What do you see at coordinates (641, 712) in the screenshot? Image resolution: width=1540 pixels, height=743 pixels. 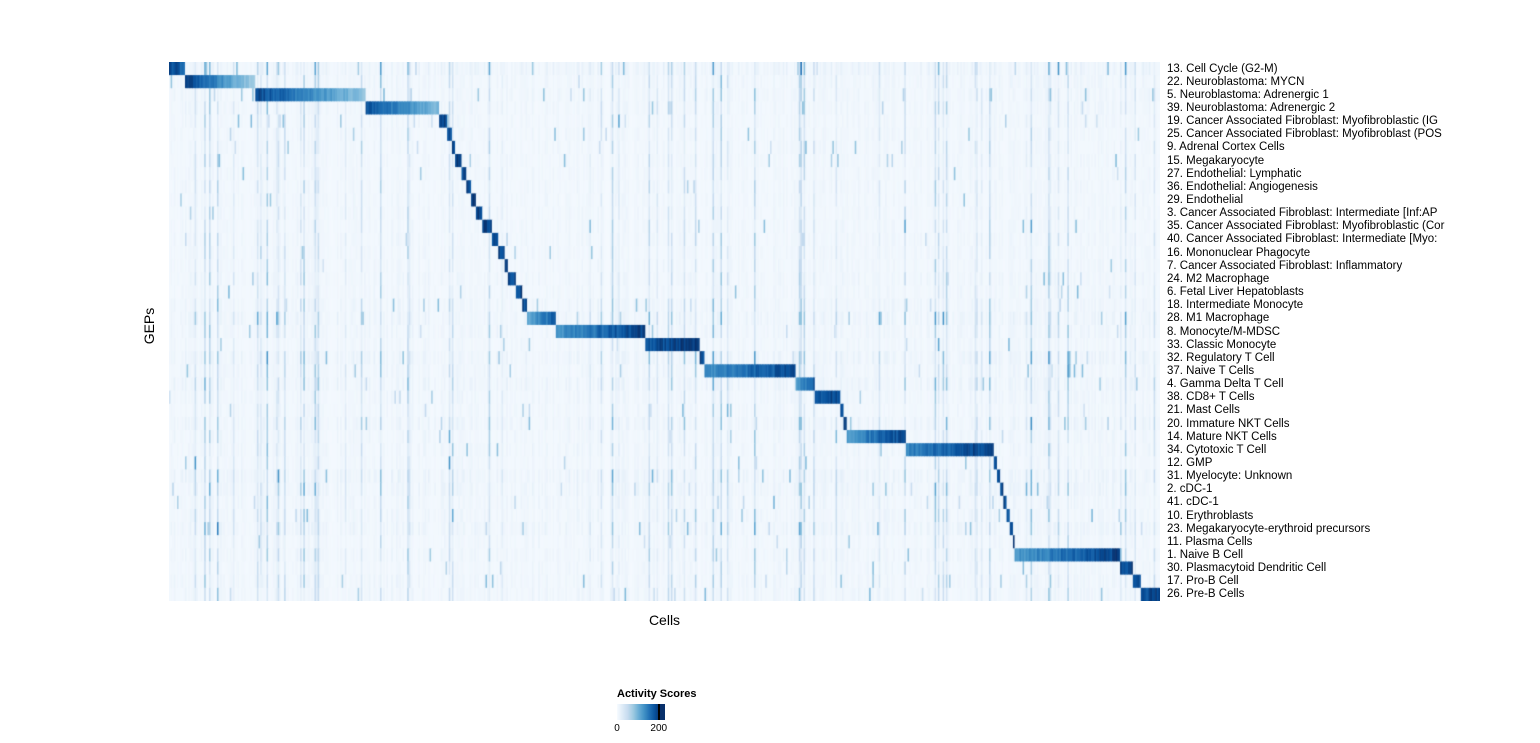 I see `colorbar-gradient` at bounding box center [641, 712].